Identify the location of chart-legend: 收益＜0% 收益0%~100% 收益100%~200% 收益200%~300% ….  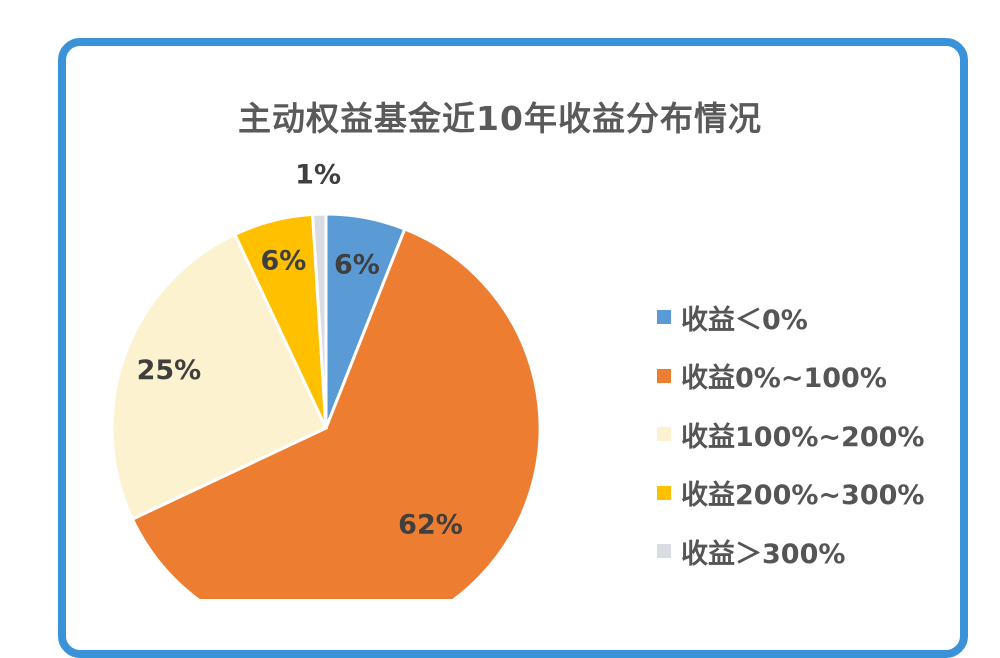
(790, 434).